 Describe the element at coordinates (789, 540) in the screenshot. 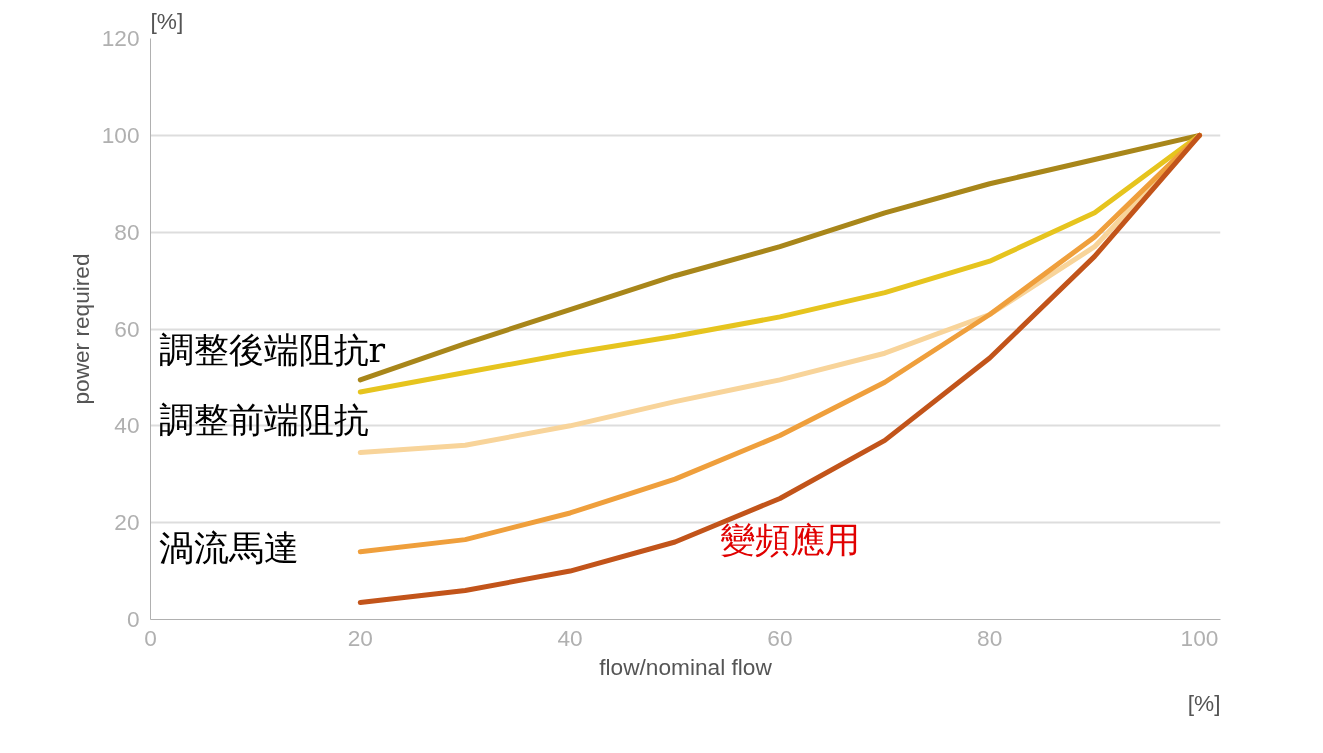

I see `series-label: 變頻應用` at that location.